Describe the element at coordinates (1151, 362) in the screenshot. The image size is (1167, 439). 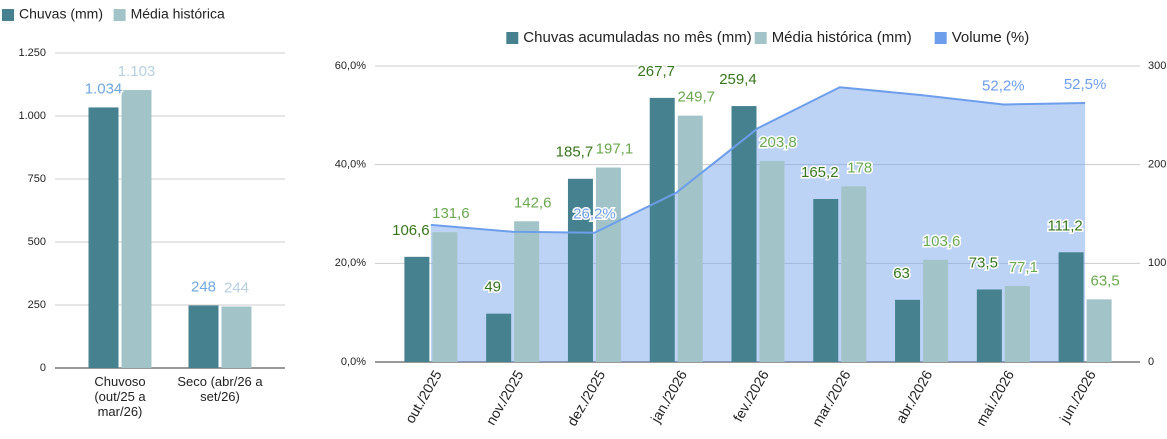
I see `y2-tick-label: 0` at that location.